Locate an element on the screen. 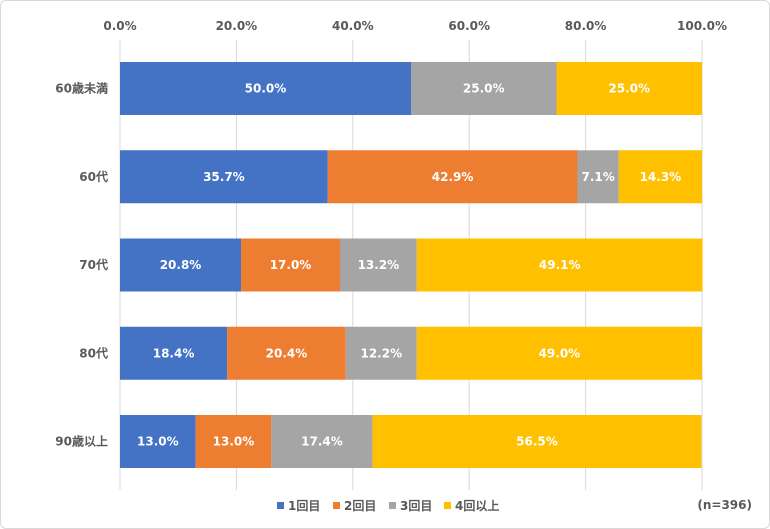  data-label: 12.2% is located at coordinates (381, 353).